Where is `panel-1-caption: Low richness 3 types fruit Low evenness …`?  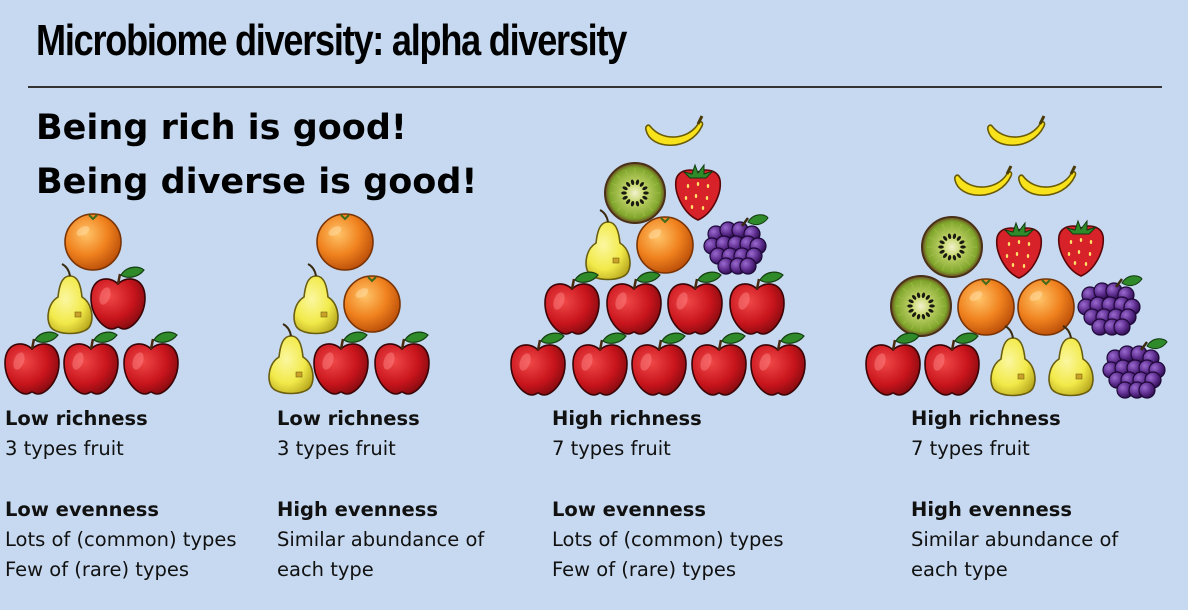 panel-1-caption: Low richness 3 types fruit Low evenness … is located at coordinates (121, 494).